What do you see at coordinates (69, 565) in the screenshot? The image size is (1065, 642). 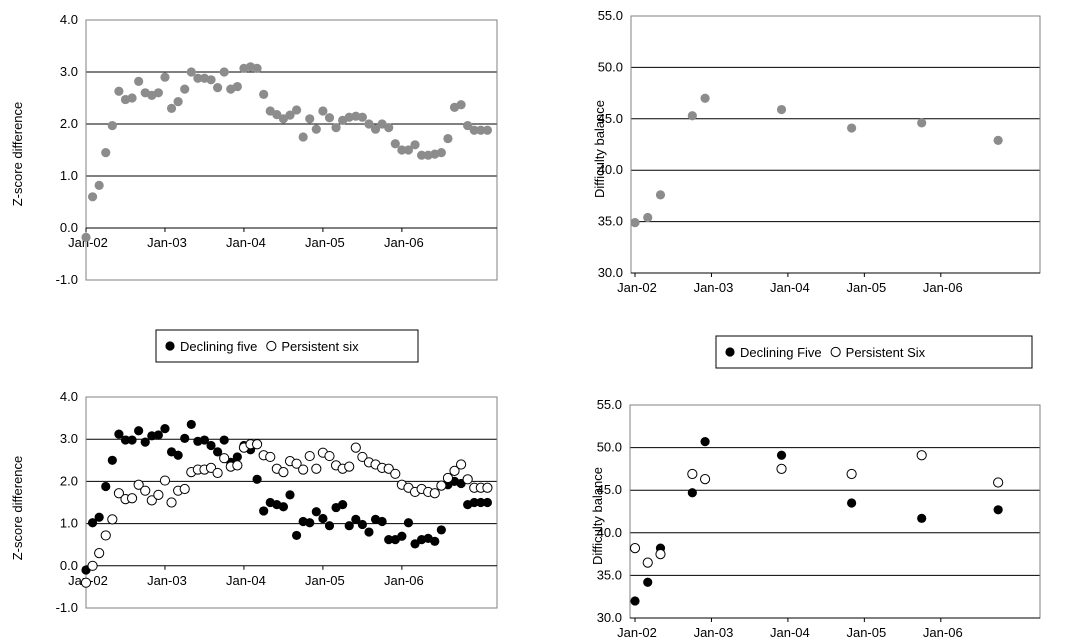 I see `y-tick-label: 0.0` at bounding box center [69, 565].